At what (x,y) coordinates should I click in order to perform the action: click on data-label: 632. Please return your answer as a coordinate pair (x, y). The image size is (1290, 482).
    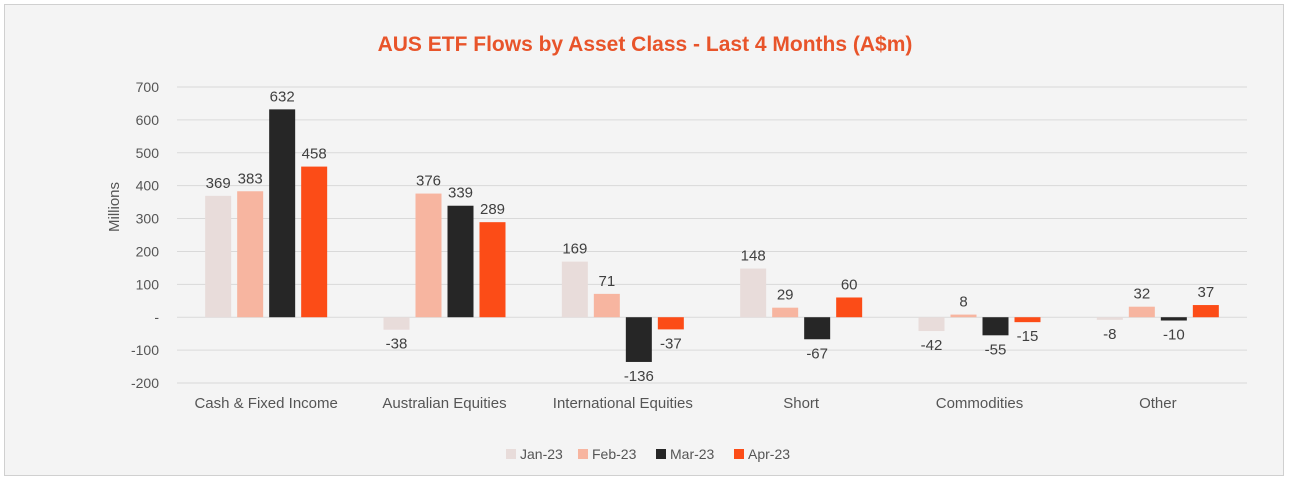
    Looking at the image, I should click on (282, 96).